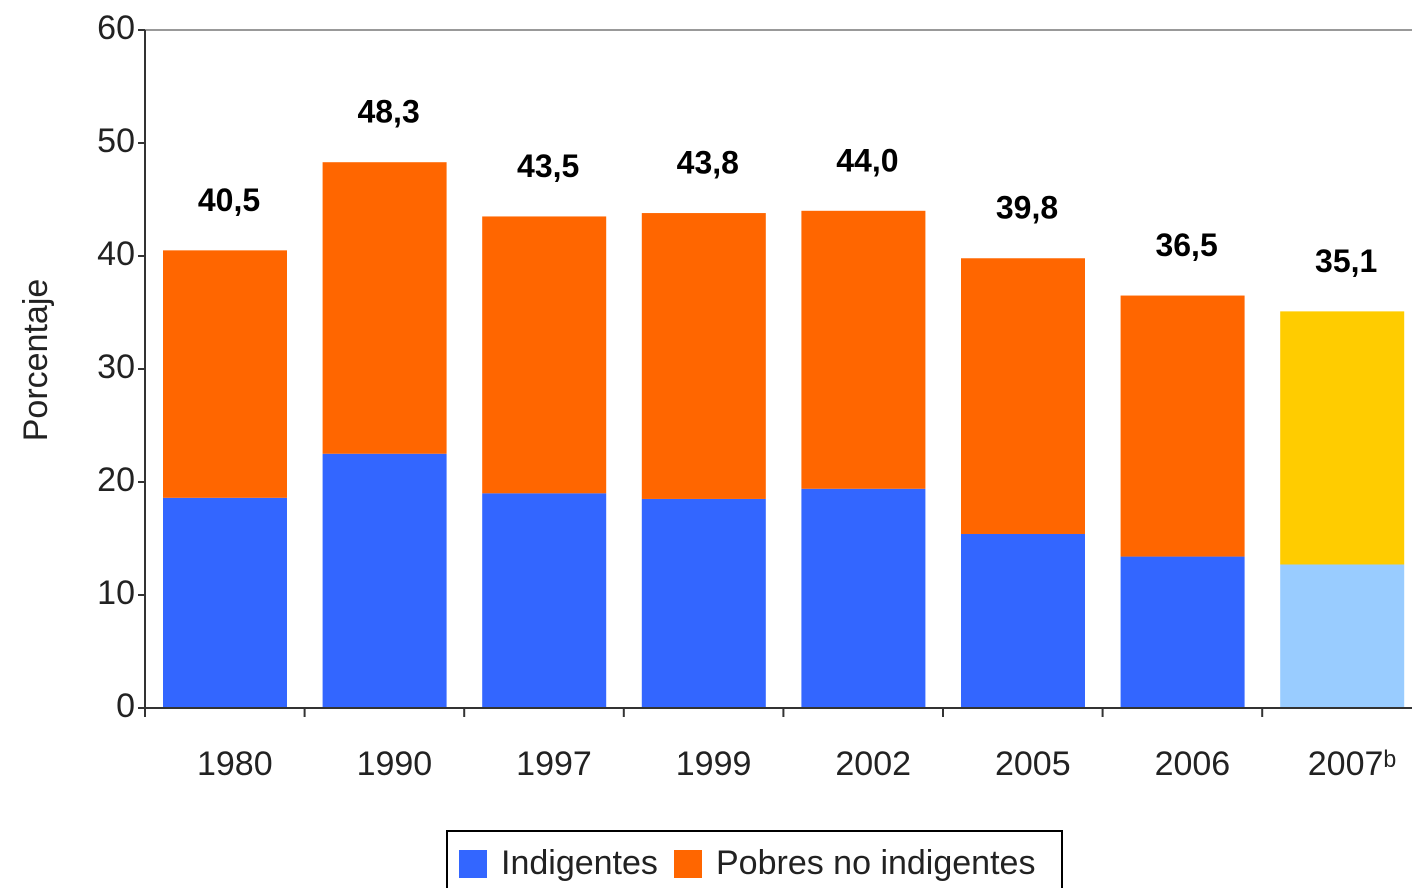  I want to click on y-axis-label: Porcentaje, so click(36, 360).